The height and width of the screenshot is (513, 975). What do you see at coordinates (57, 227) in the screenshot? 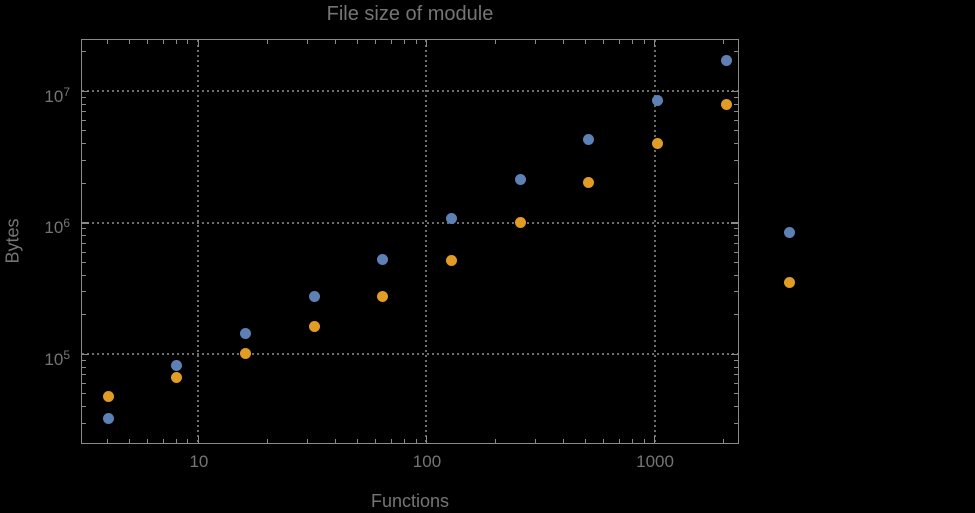
I see `y-tick-label: 10⁶` at bounding box center [57, 227].